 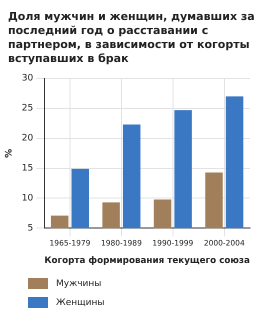 What do you see at coordinates (80, 303) in the screenshot?
I see `legend-label: Женщины` at bounding box center [80, 303].